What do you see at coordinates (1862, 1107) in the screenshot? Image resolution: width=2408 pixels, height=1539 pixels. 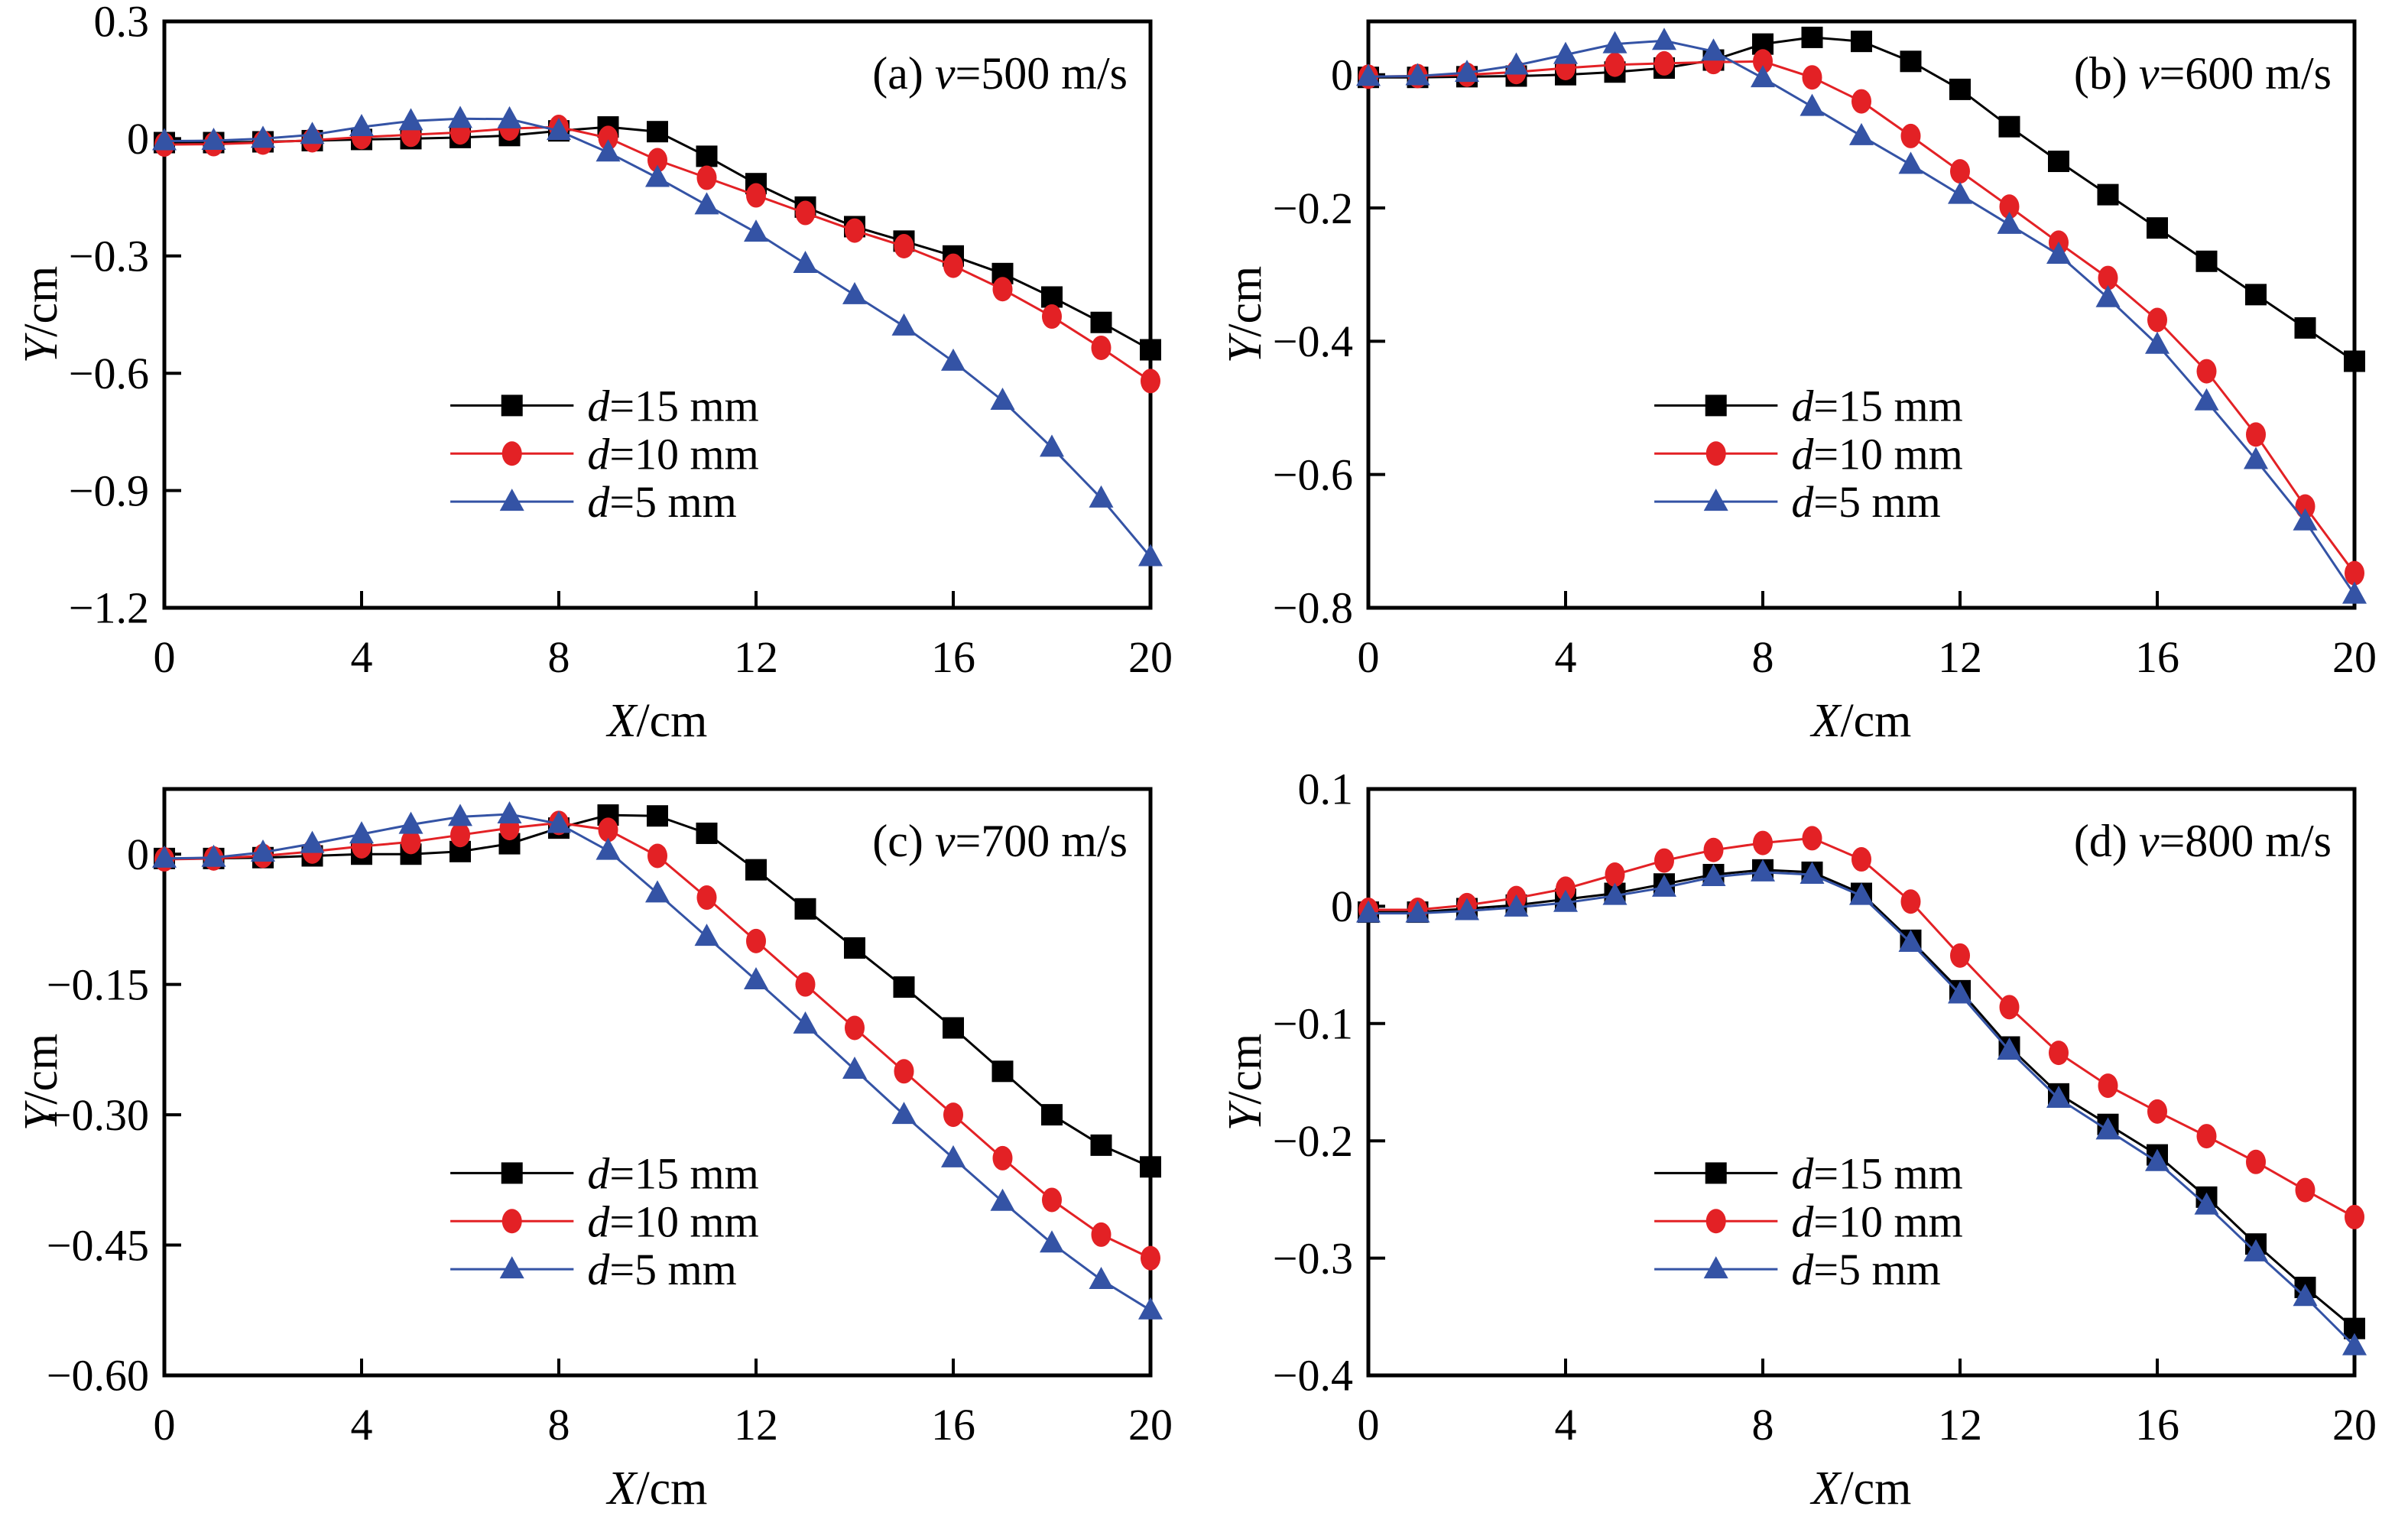 I see `series-d5-markers` at bounding box center [1862, 1107].